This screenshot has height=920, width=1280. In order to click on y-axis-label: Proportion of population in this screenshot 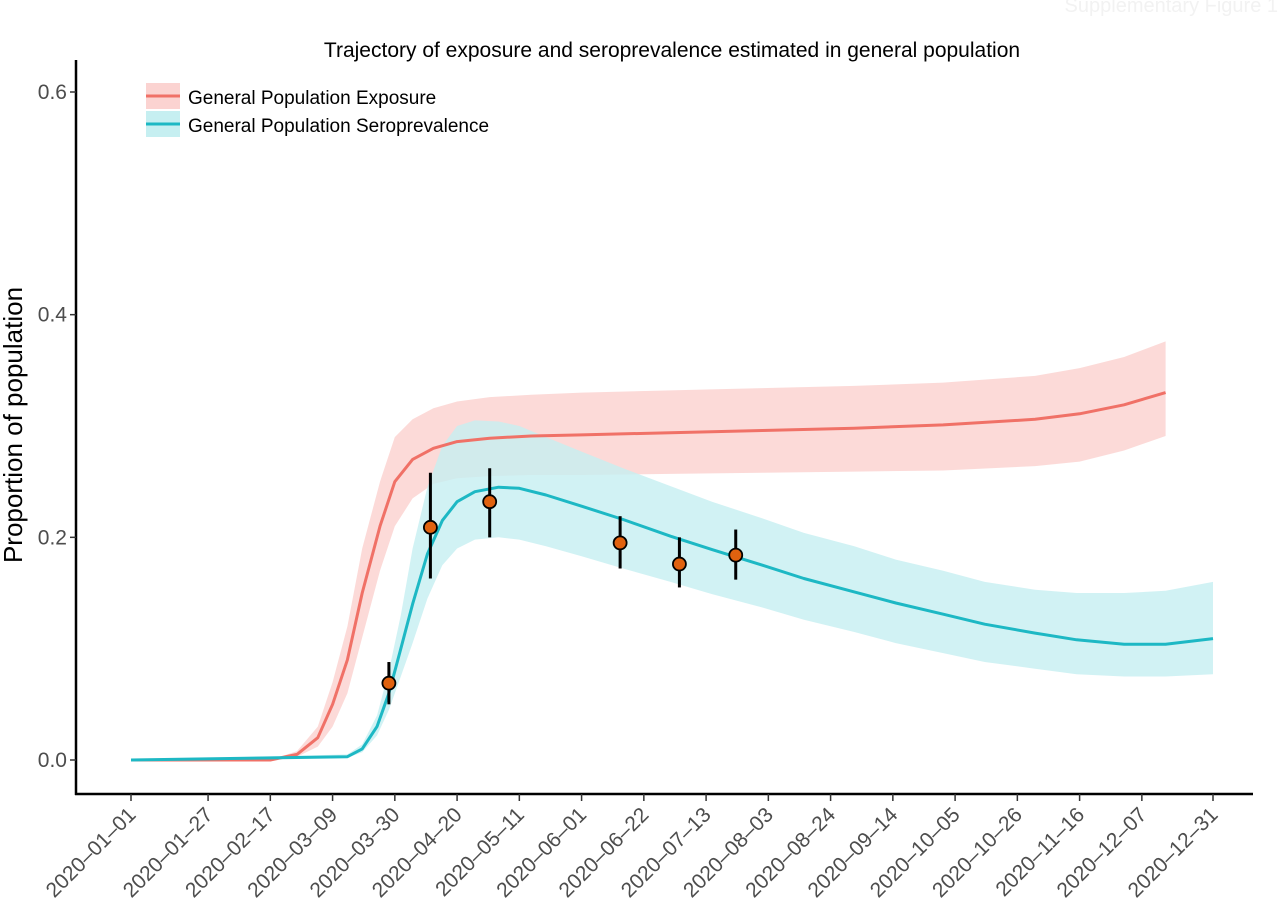, I will do `click(14, 425)`.